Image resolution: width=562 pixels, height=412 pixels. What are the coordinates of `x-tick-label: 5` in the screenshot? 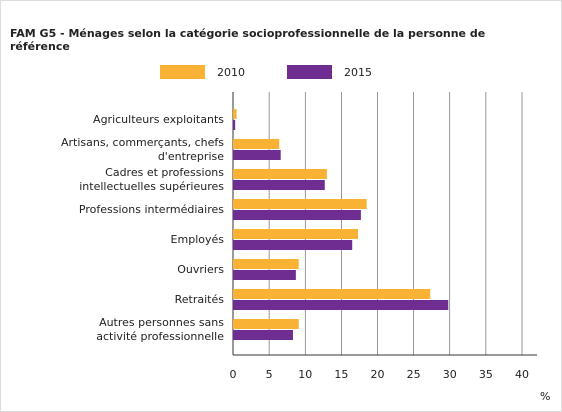 It's located at (269, 374).